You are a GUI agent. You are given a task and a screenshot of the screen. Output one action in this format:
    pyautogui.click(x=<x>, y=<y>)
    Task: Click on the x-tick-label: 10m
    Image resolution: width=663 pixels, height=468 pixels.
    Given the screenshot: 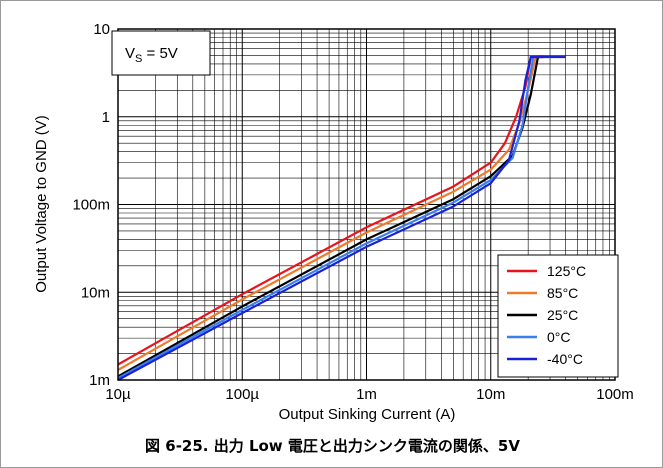 What is the action you would take?
    pyautogui.click(x=490, y=394)
    